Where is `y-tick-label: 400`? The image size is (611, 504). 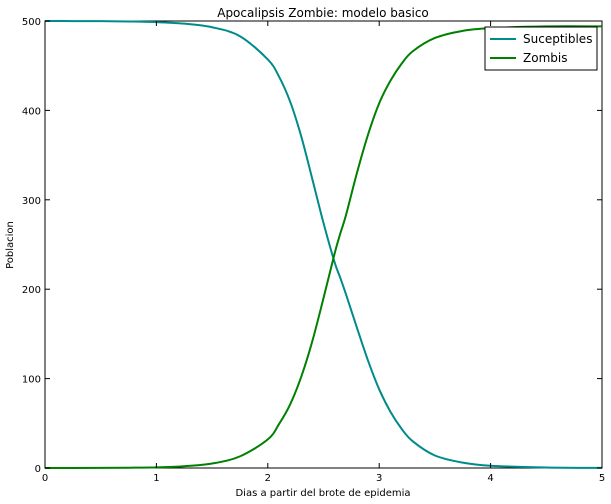
y-tick-label: 400 is located at coordinates (31, 111).